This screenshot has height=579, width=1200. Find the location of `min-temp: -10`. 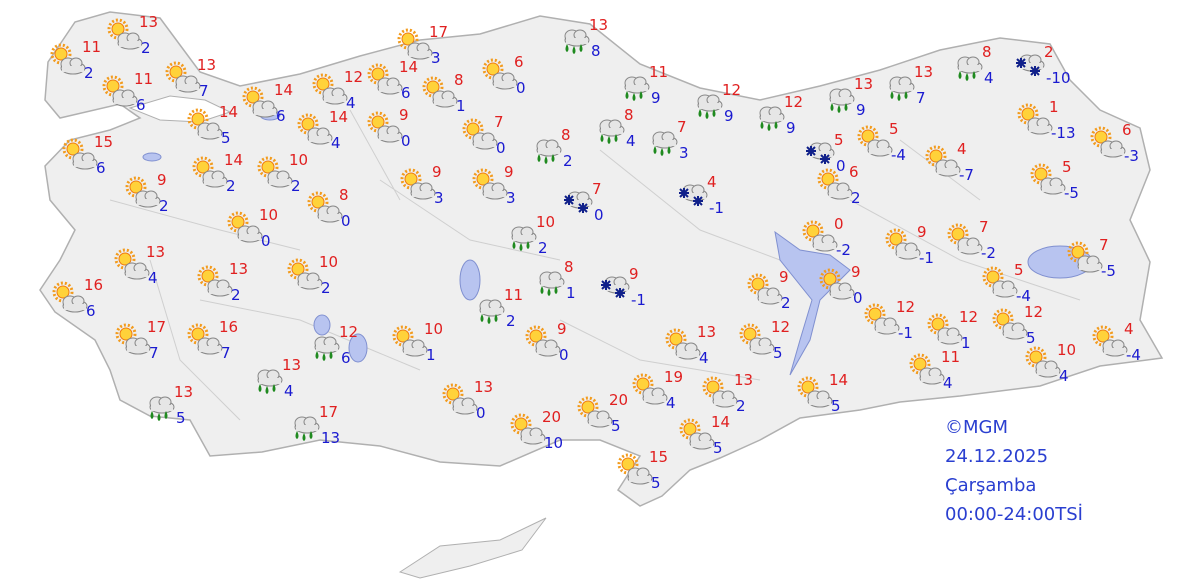

min-temp: -10 is located at coordinates (1058, 78).